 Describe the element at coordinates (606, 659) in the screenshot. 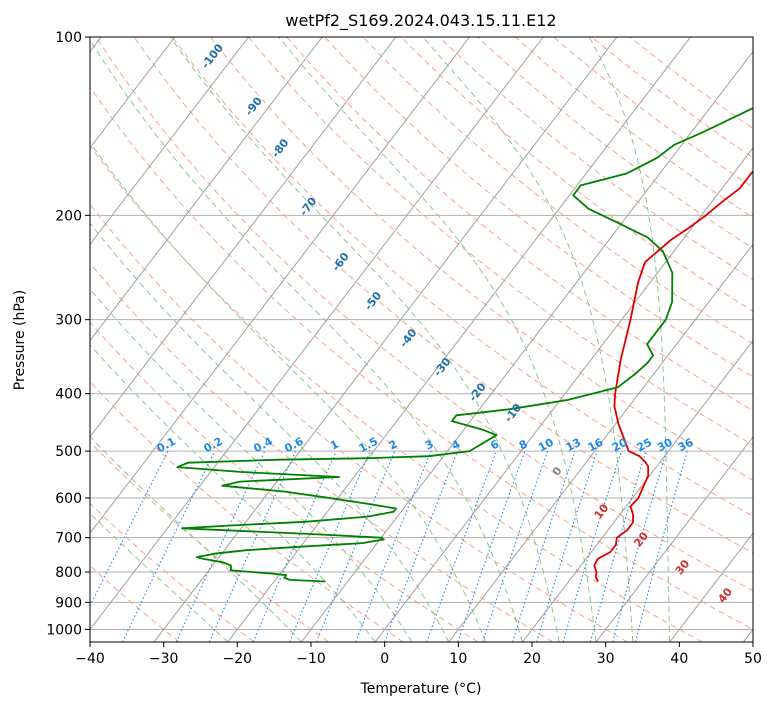

I see `x-tick-label: 30` at that location.